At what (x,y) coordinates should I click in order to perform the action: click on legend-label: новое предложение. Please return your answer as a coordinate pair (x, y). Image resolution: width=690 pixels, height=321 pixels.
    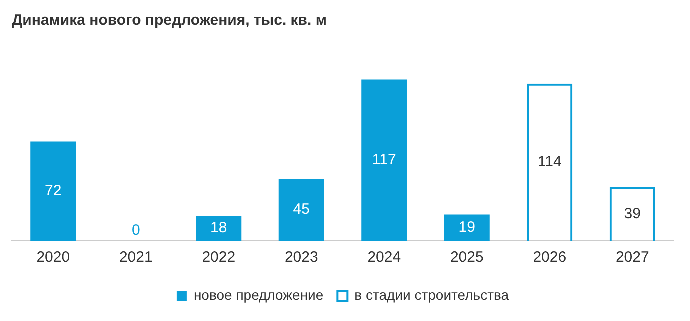
    Looking at the image, I should click on (259, 294).